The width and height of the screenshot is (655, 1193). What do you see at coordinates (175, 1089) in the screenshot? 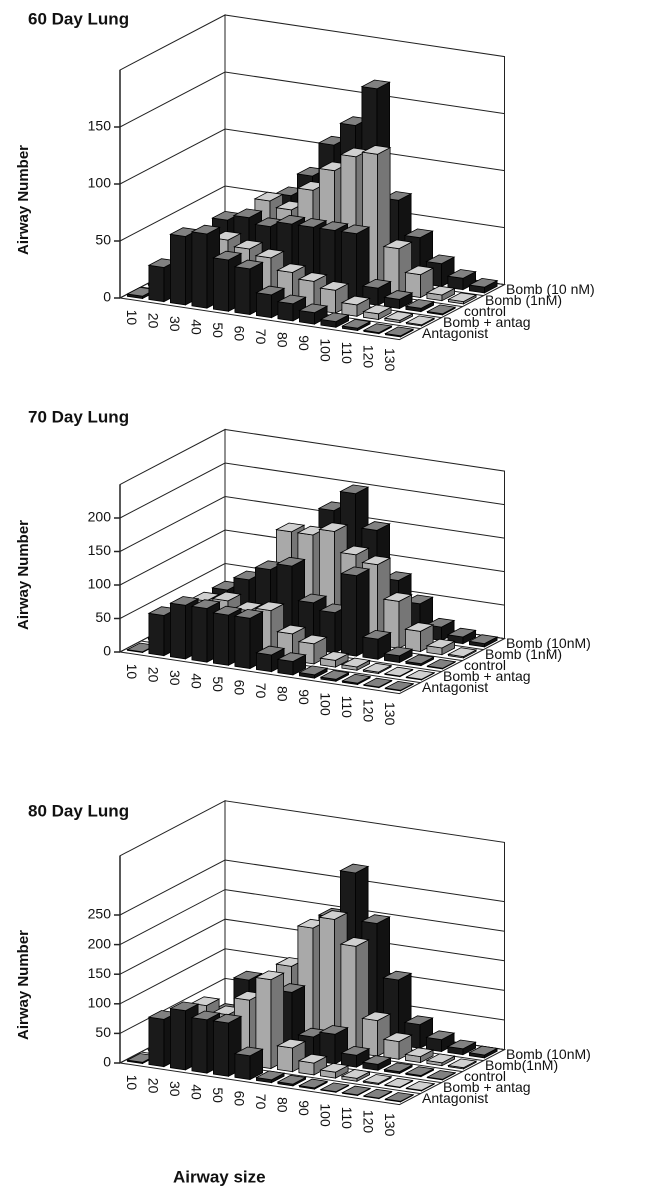
I see `x-tick-label: 30` at bounding box center [175, 1089].